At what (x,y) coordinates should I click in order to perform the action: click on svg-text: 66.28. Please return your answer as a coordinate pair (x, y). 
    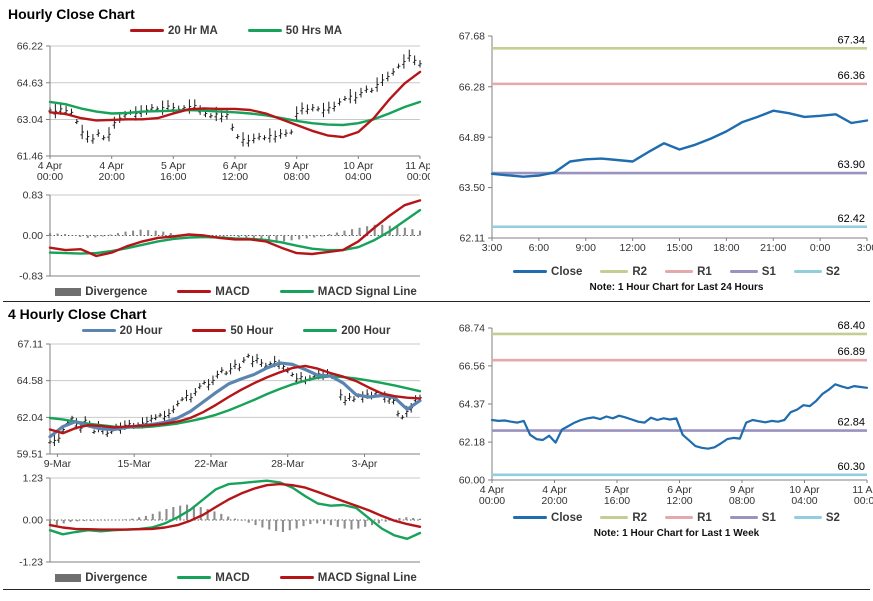
    Looking at the image, I should click on (472, 87).